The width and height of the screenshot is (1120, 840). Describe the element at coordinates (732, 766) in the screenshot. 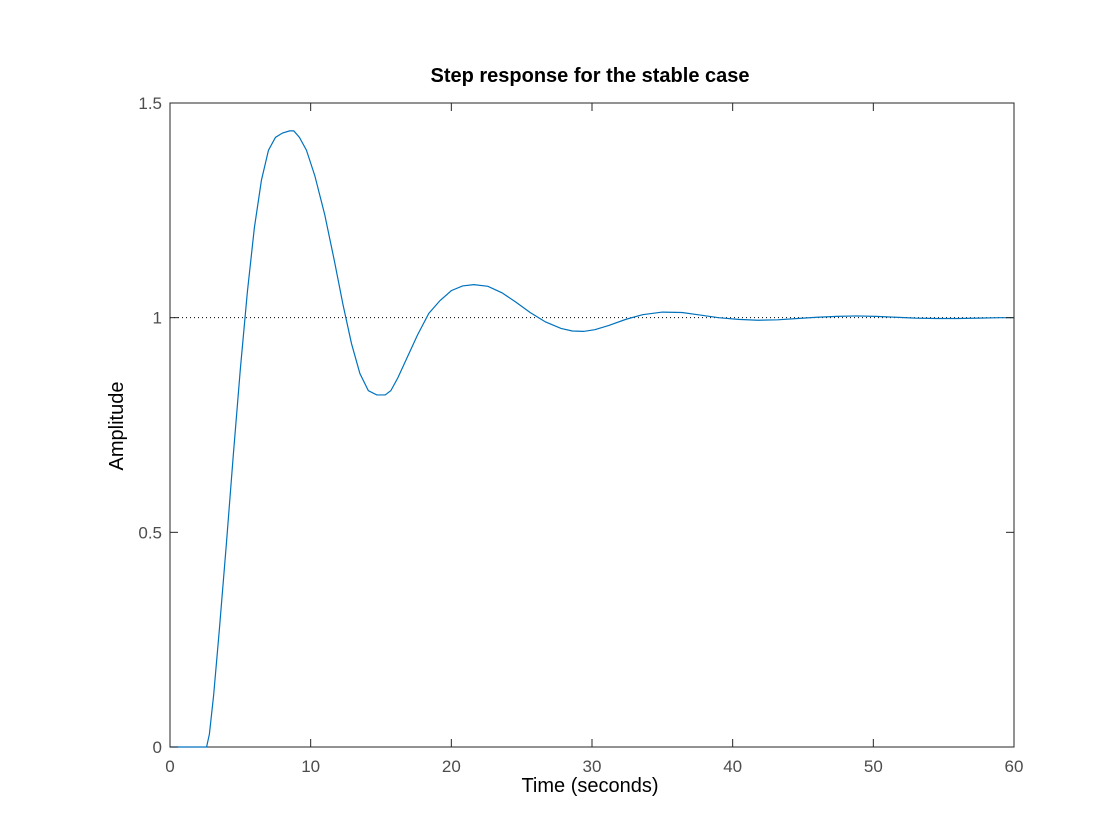

I see `x-tick-label: 40` at that location.